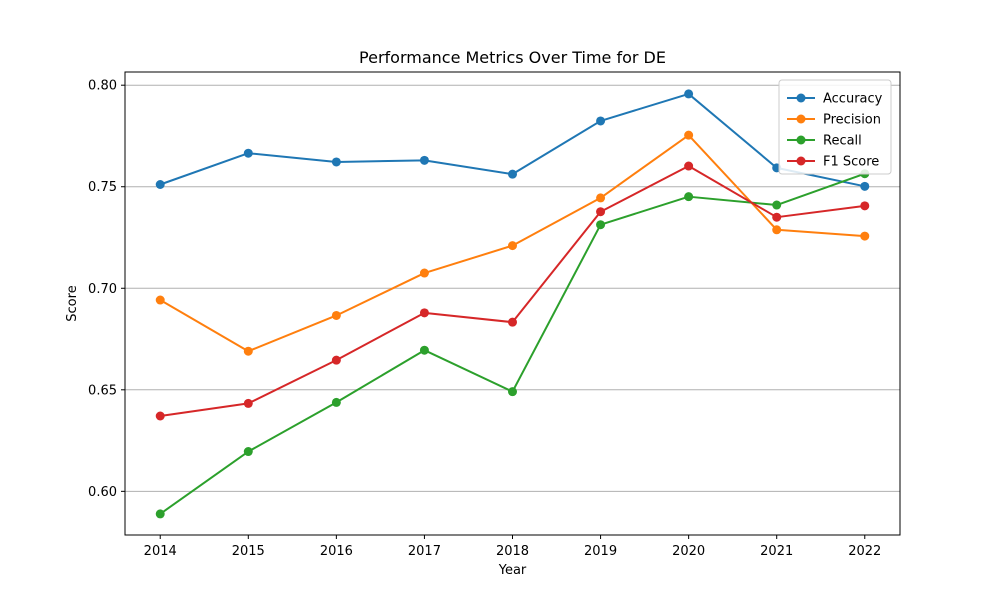 This screenshot has width=1000, height=600. What do you see at coordinates (864, 551) in the screenshot?
I see `x-tick-label: 2022` at bounding box center [864, 551].